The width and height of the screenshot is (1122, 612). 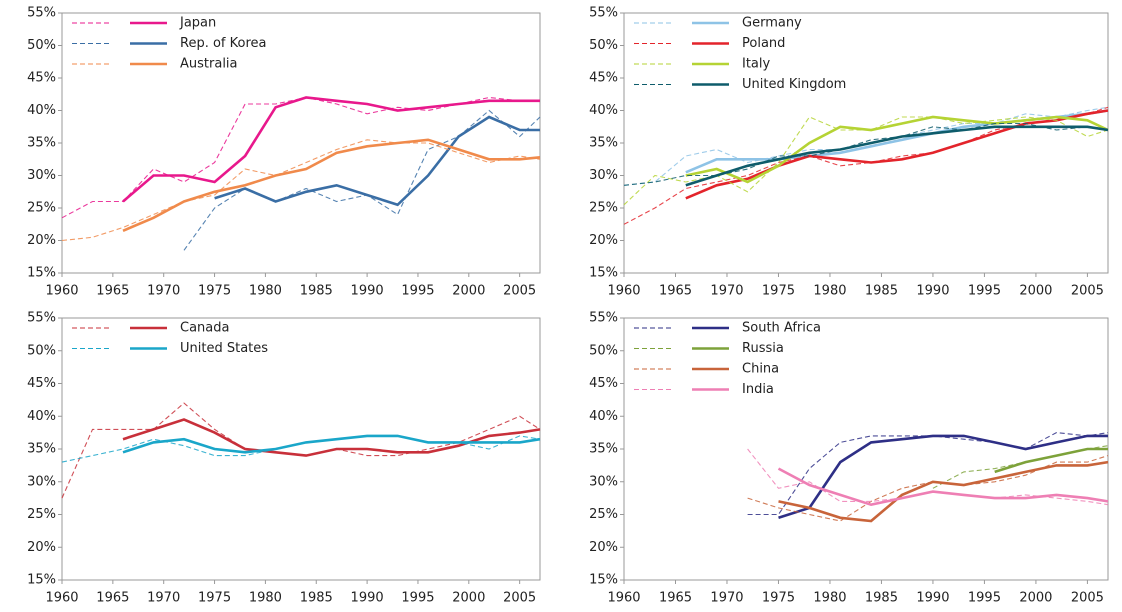 I want to click on legend-label: United Kingdom, so click(x=794, y=84).